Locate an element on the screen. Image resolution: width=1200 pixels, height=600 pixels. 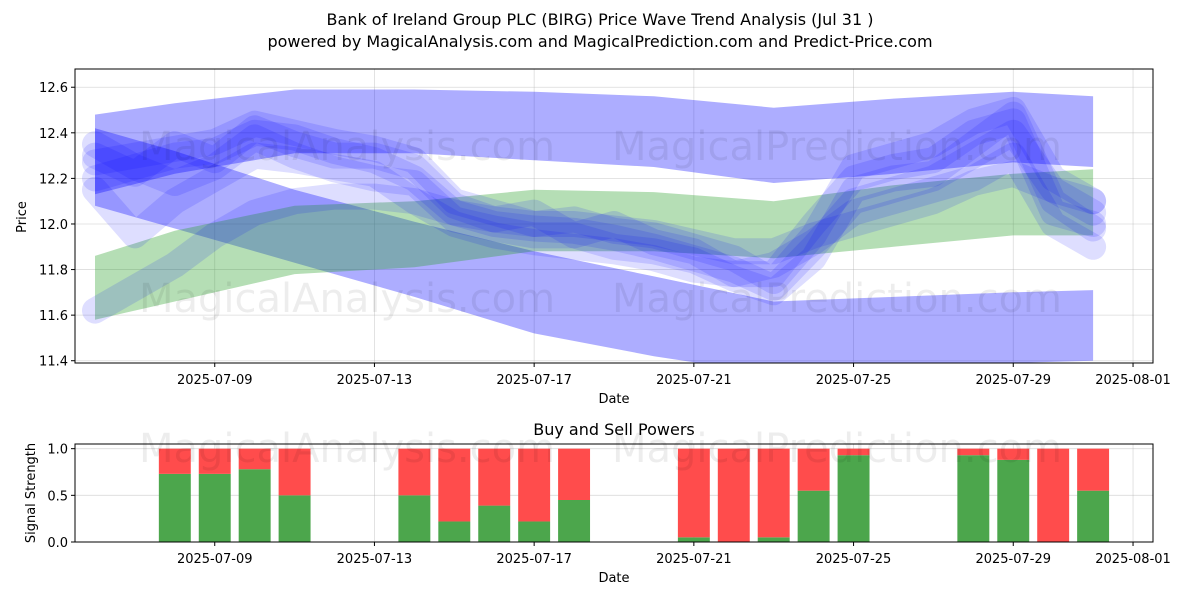
signal-ytick-label: 1.0 is located at coordinates (57, 450).